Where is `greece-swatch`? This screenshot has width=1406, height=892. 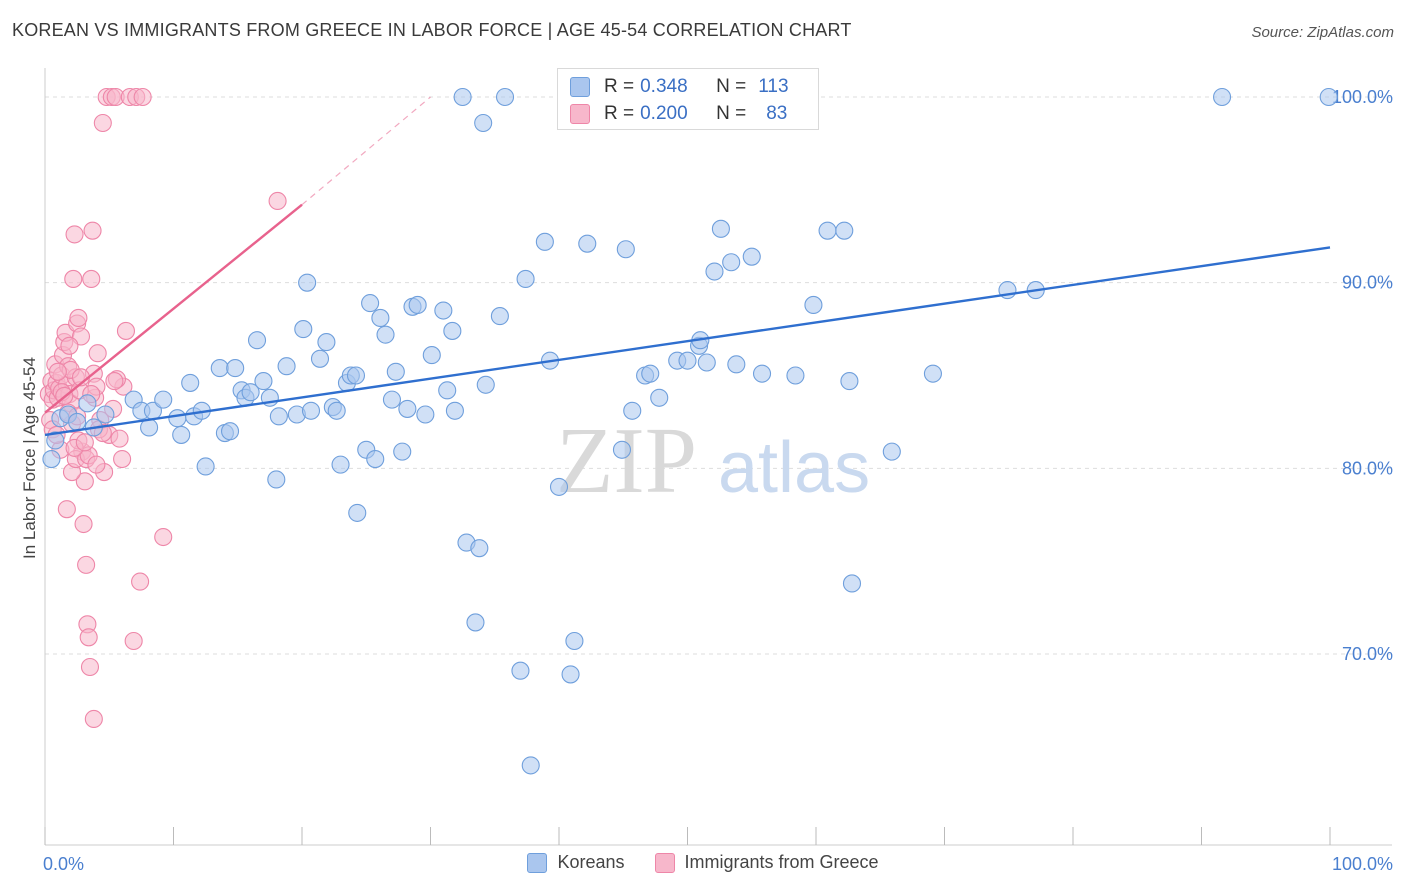
greece-swatch is located at coordinates (580, 114).